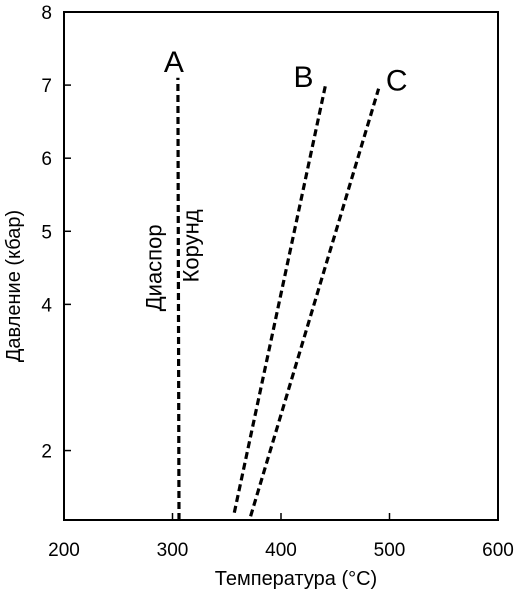  What do you see at coordinates (46, 86) in the screenshot?
I see `y-tick-label: 7` at bounding box center [46, 86].